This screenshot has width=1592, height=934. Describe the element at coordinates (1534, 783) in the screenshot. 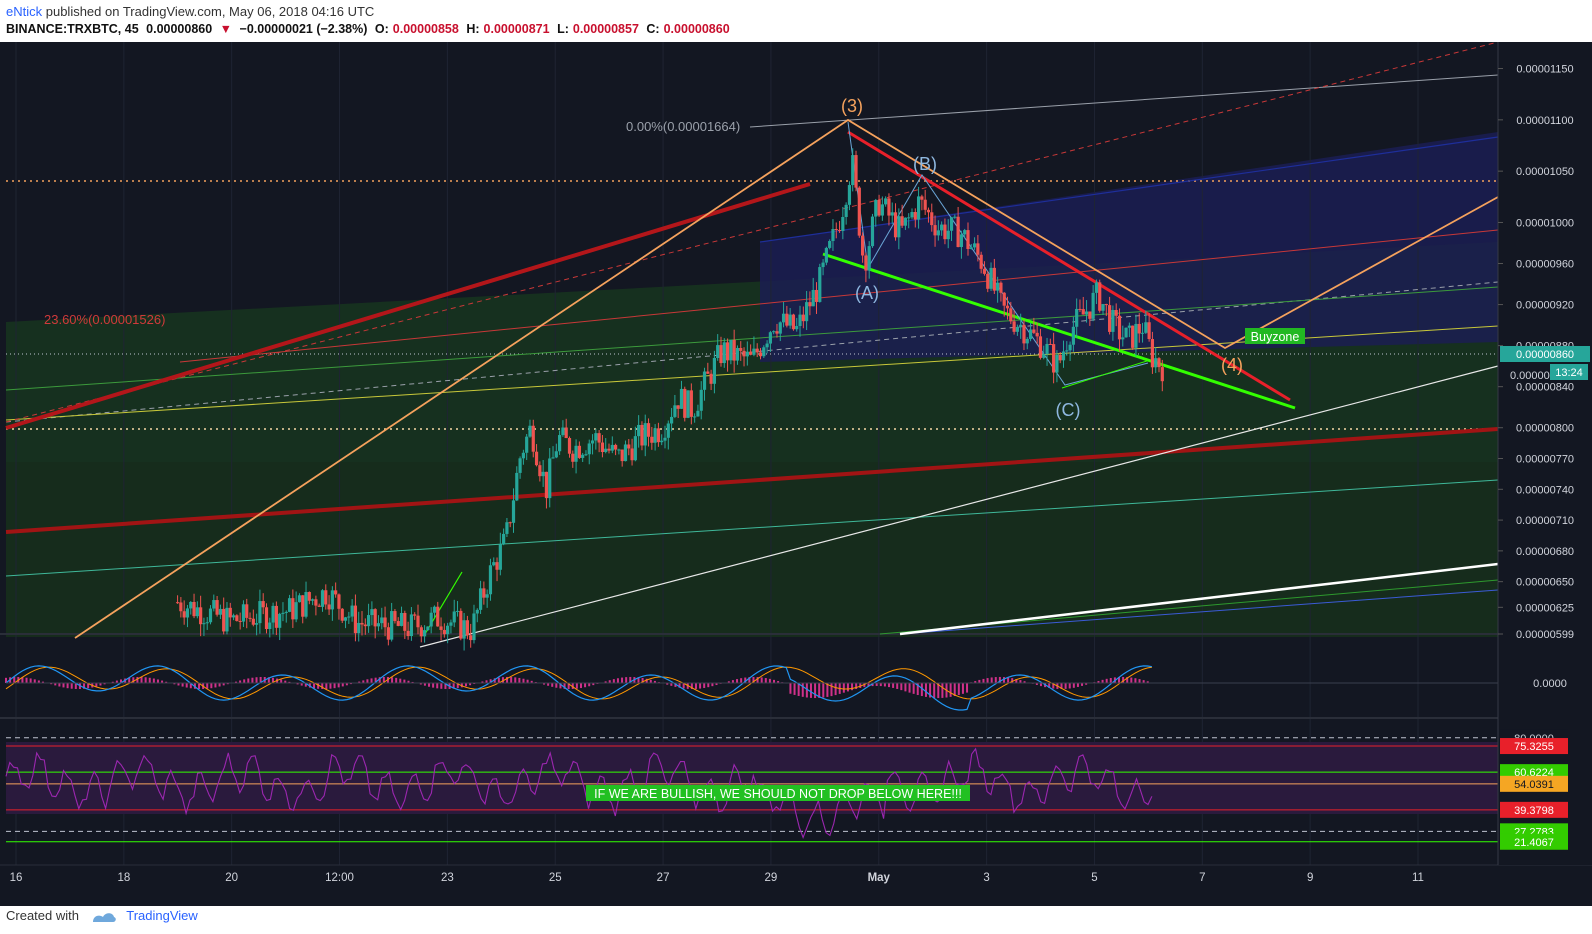

I see `rsi-level-tag` at that location.